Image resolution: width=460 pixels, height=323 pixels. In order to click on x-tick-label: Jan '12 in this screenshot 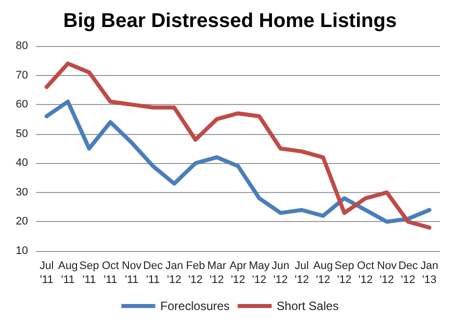, I will do `click(174, 273)`.